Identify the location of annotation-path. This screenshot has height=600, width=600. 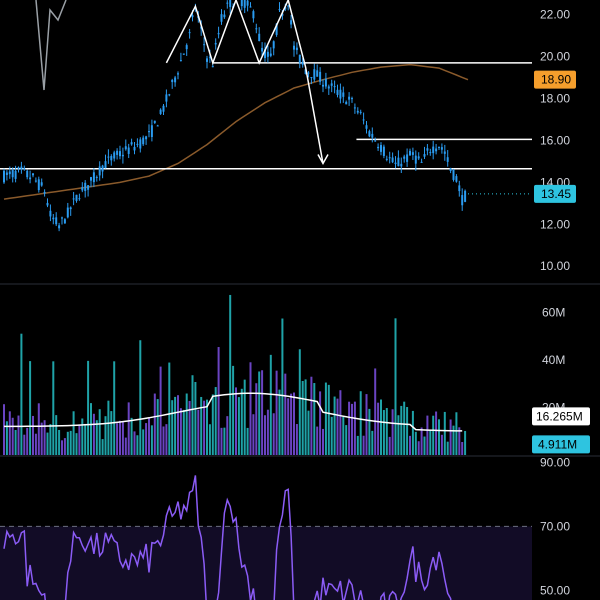
(244, 82).